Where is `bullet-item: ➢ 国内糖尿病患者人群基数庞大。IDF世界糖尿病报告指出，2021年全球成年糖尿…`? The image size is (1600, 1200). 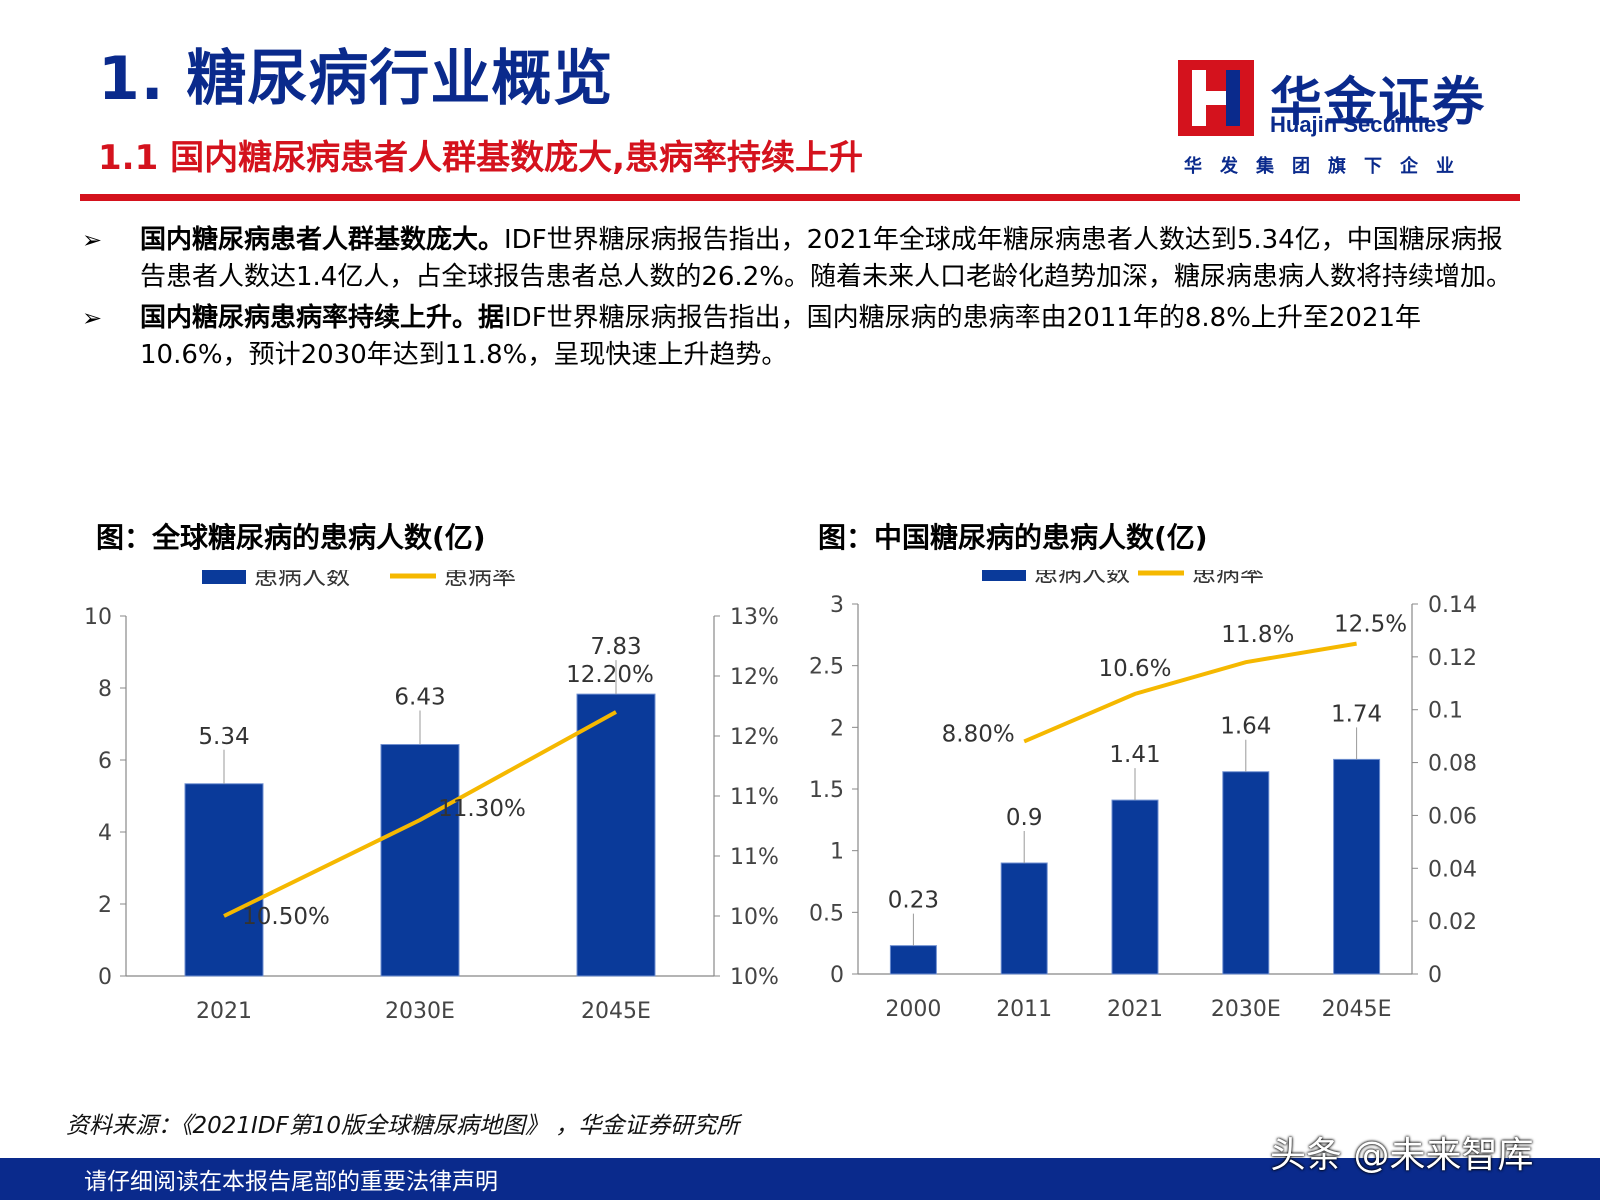
bullet-item: ➢ 国内糖尿病患者人群基数庞大。IDF世界糖尿病报告指出，2021年全球成年糖尿… is located at coordinates (802, 259).